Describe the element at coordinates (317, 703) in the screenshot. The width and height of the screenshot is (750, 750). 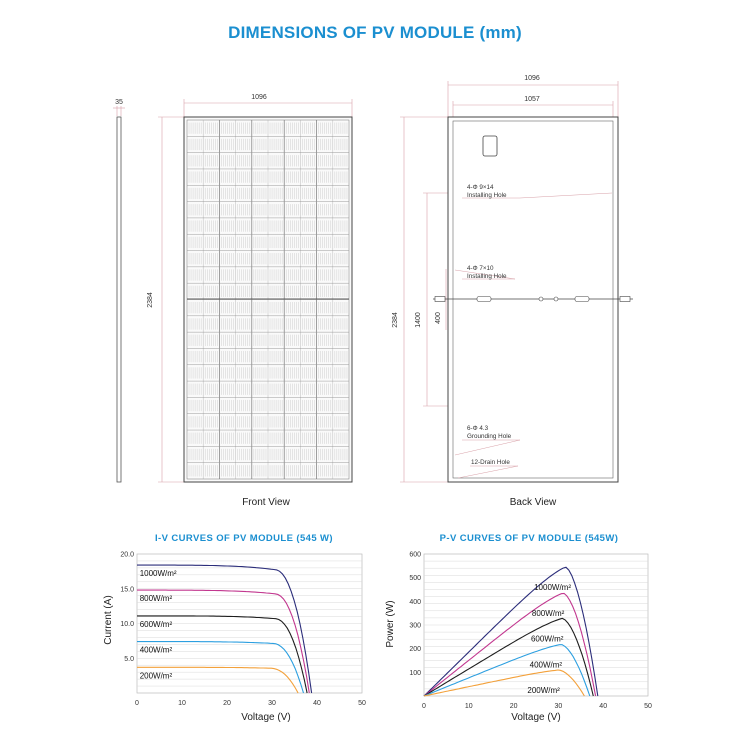
I see `iv-x-tick: 40` at that location.